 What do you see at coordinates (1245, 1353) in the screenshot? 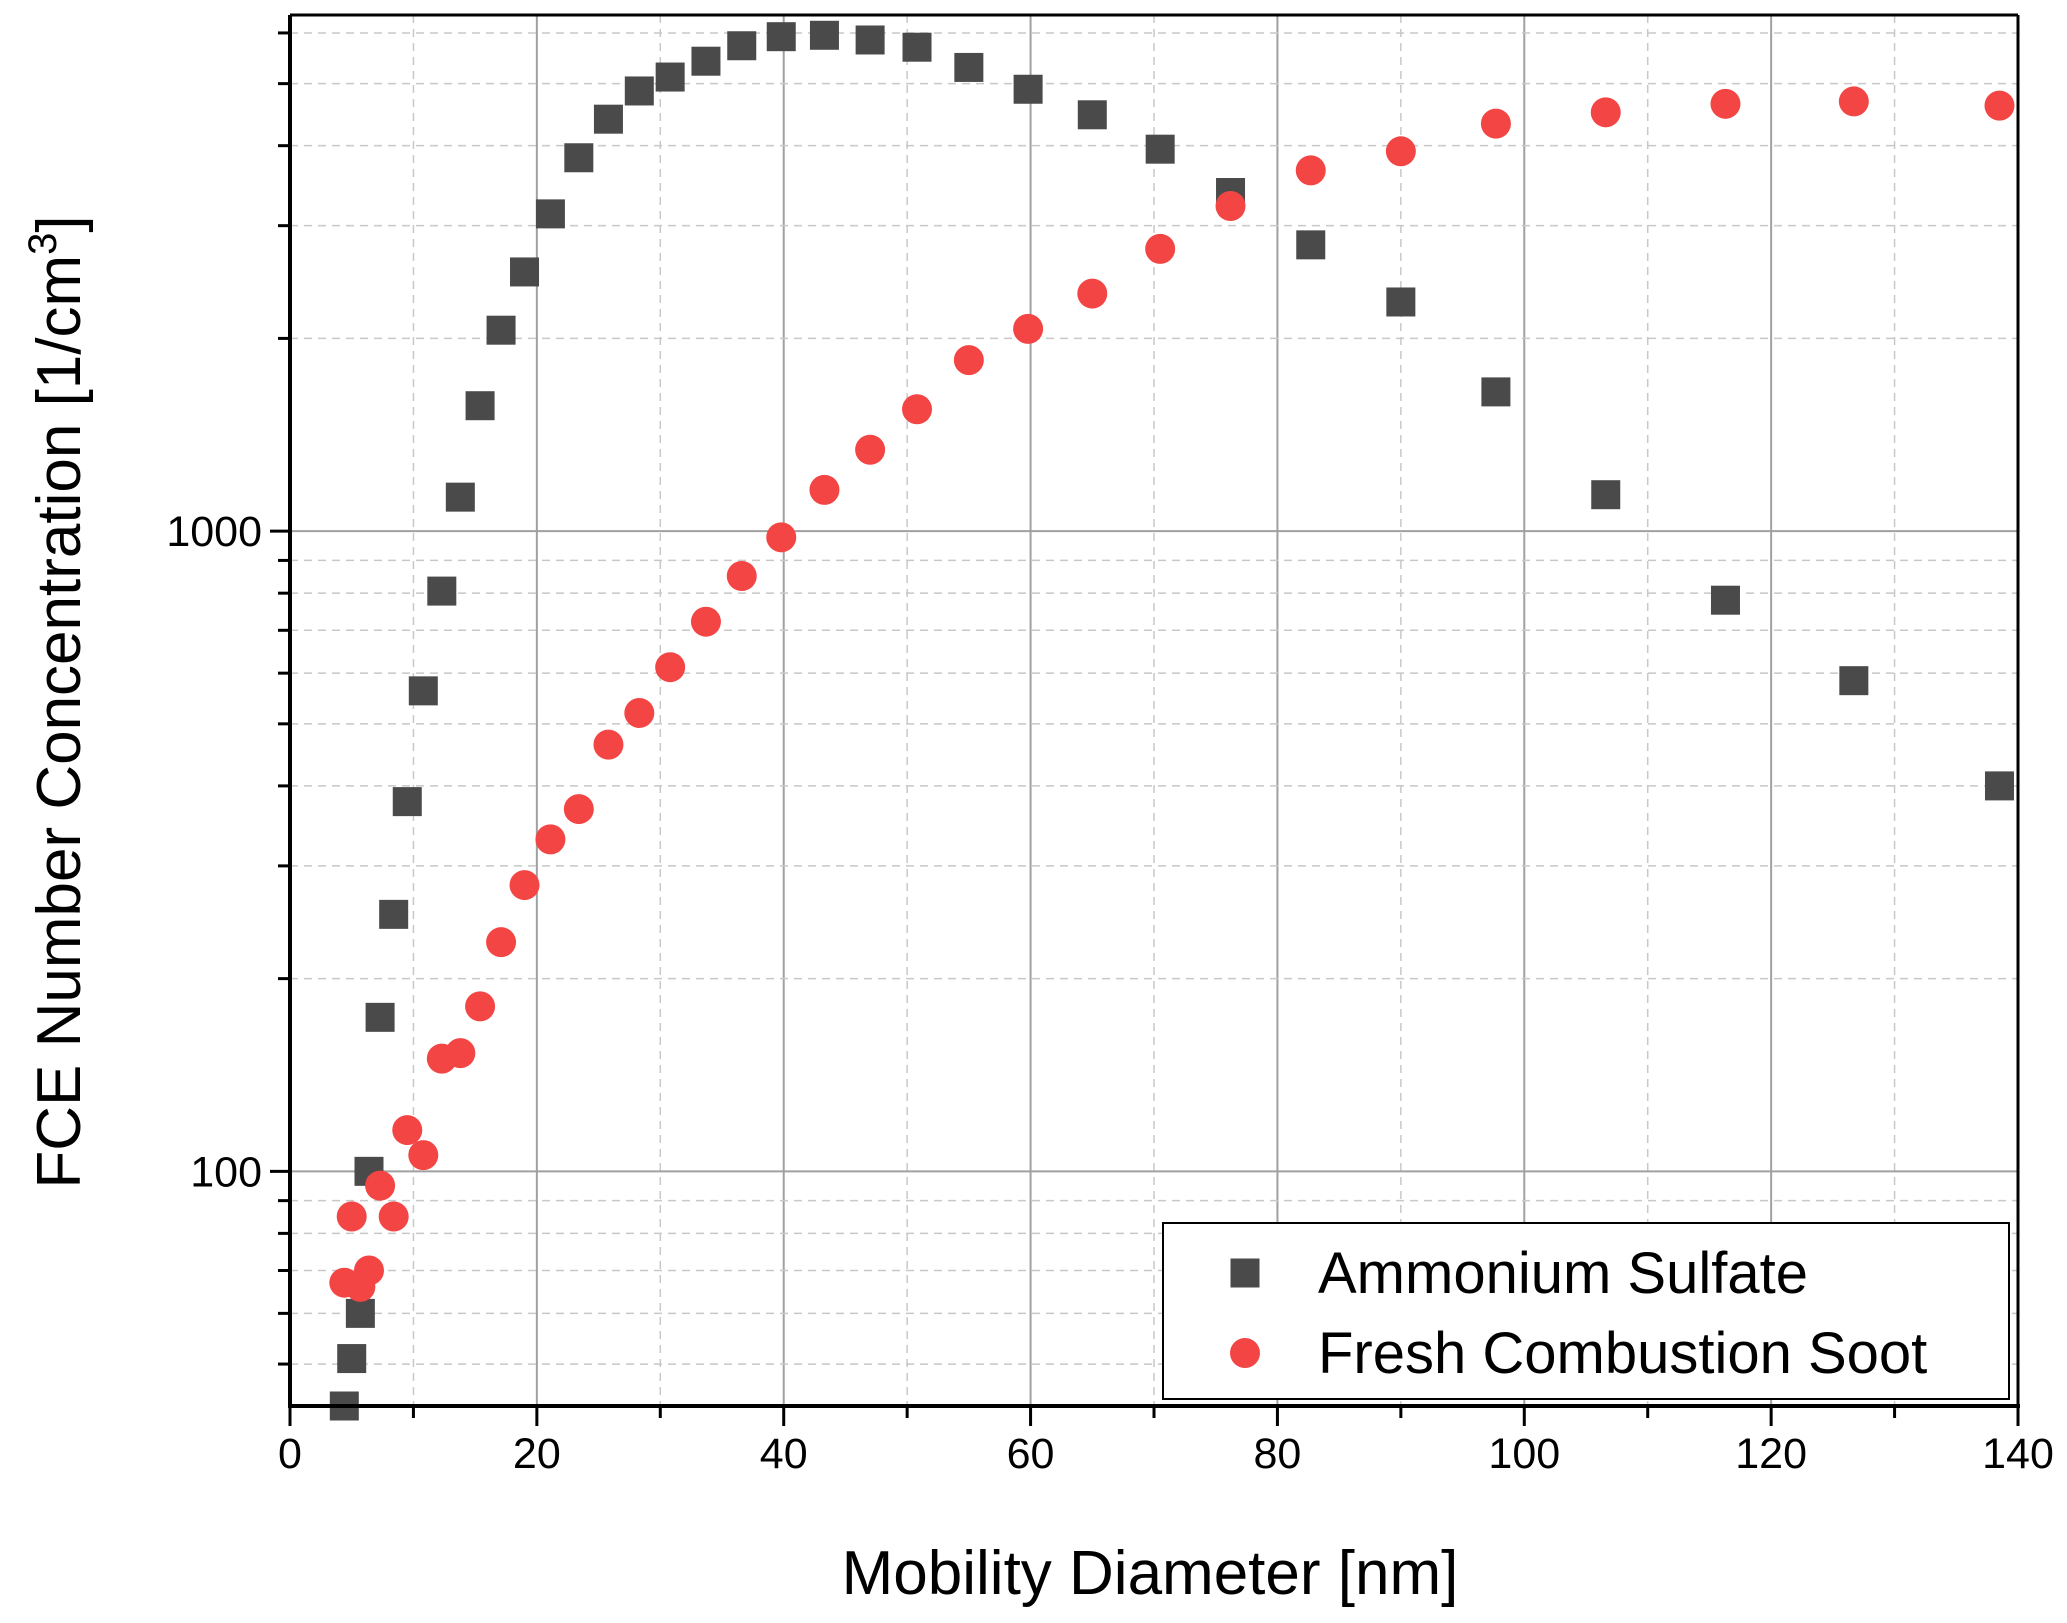
I see `legend-marker-circle` at bounding box center [1245, 1353].